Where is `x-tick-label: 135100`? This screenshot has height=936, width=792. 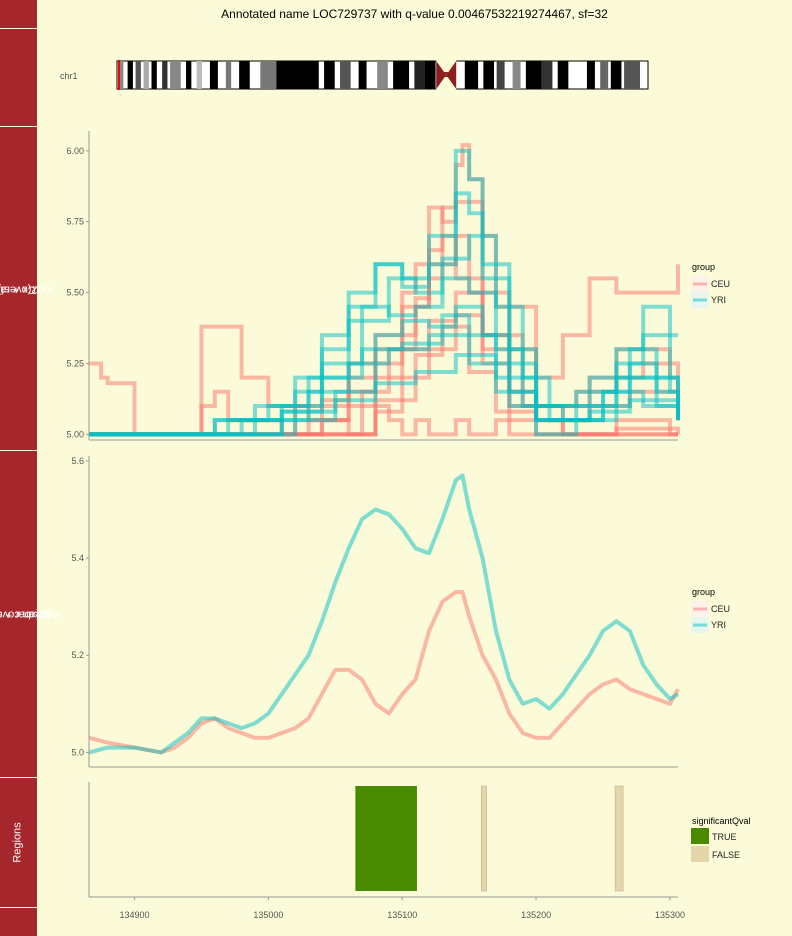
x-tick-label: 135100 is located at coordinates (402, 915).